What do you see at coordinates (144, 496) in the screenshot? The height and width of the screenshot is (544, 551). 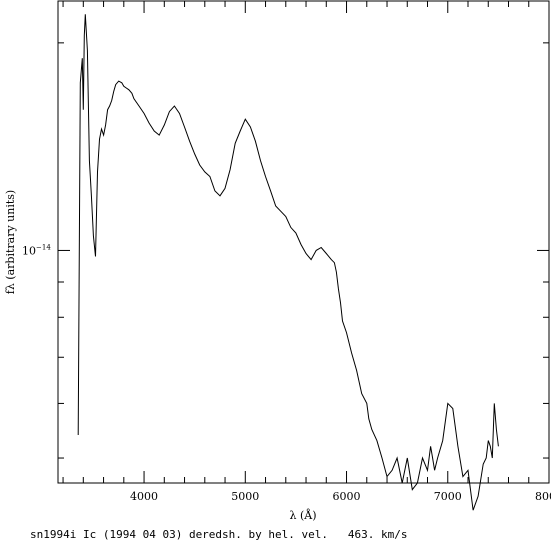 I see `x-tick-label: 4000` at bounding box center [144, 496].